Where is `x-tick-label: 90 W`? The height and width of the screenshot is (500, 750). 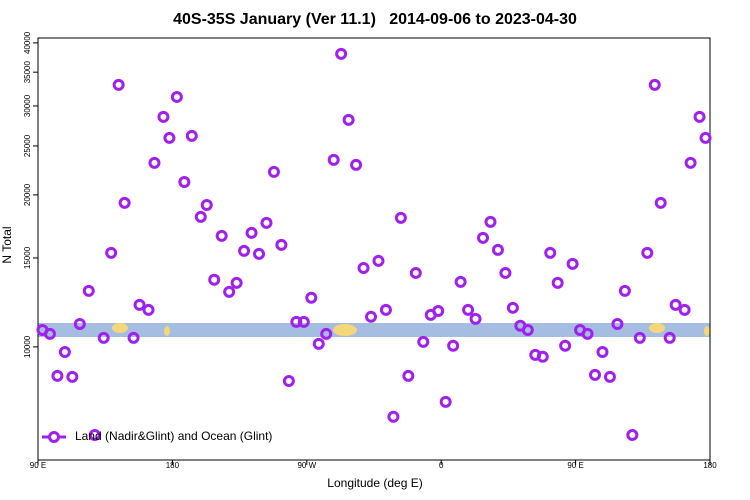
x-tick-label: 90 W is located at coordinates (306, 465).